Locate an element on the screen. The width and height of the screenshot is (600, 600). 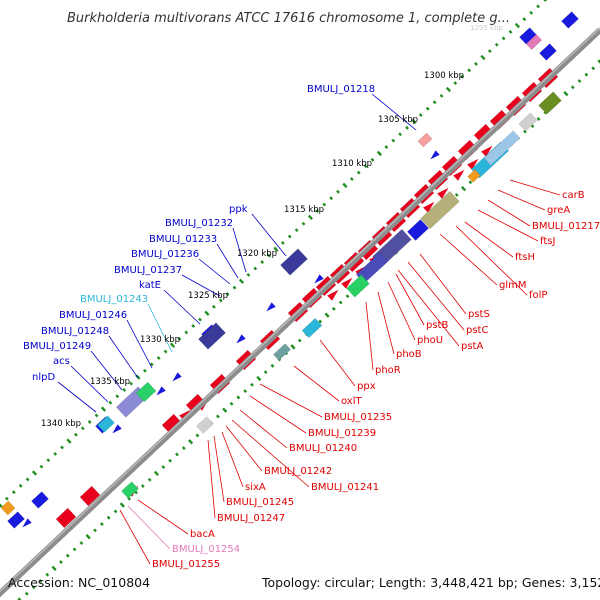
gene-label-sixA: sixA is located at coordinates (255, 487).